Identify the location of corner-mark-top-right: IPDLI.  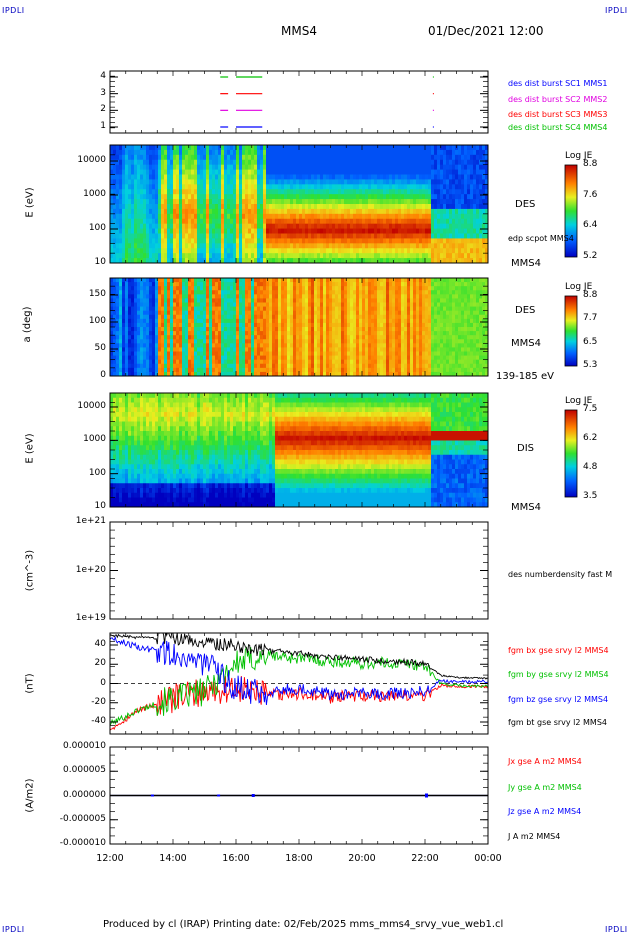
(616, 10).